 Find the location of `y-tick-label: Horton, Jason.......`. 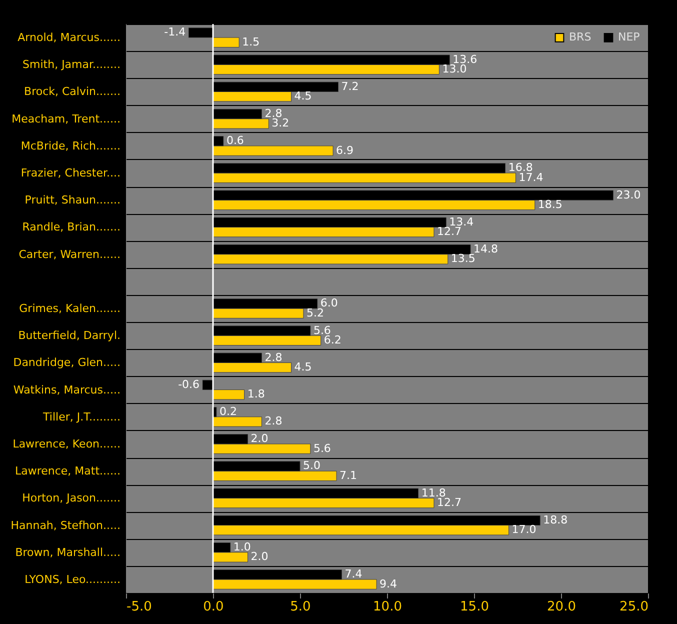

y-tick-label: Horton, Jason....... is located at coordinates (71, 498).